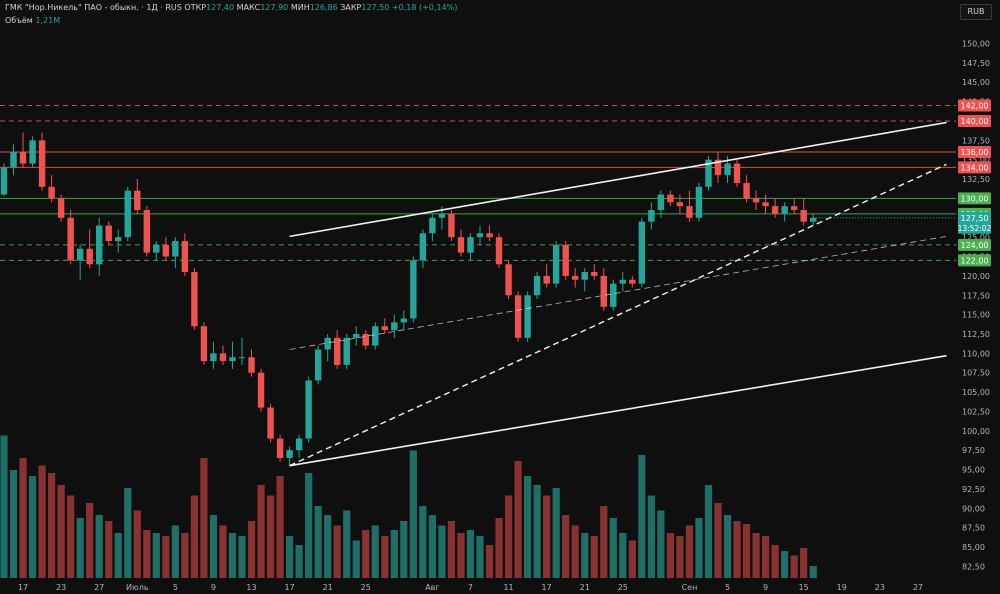 This screenshot has width=1000, height=594. I want to click on time-tick: 25, so click(623, 587).